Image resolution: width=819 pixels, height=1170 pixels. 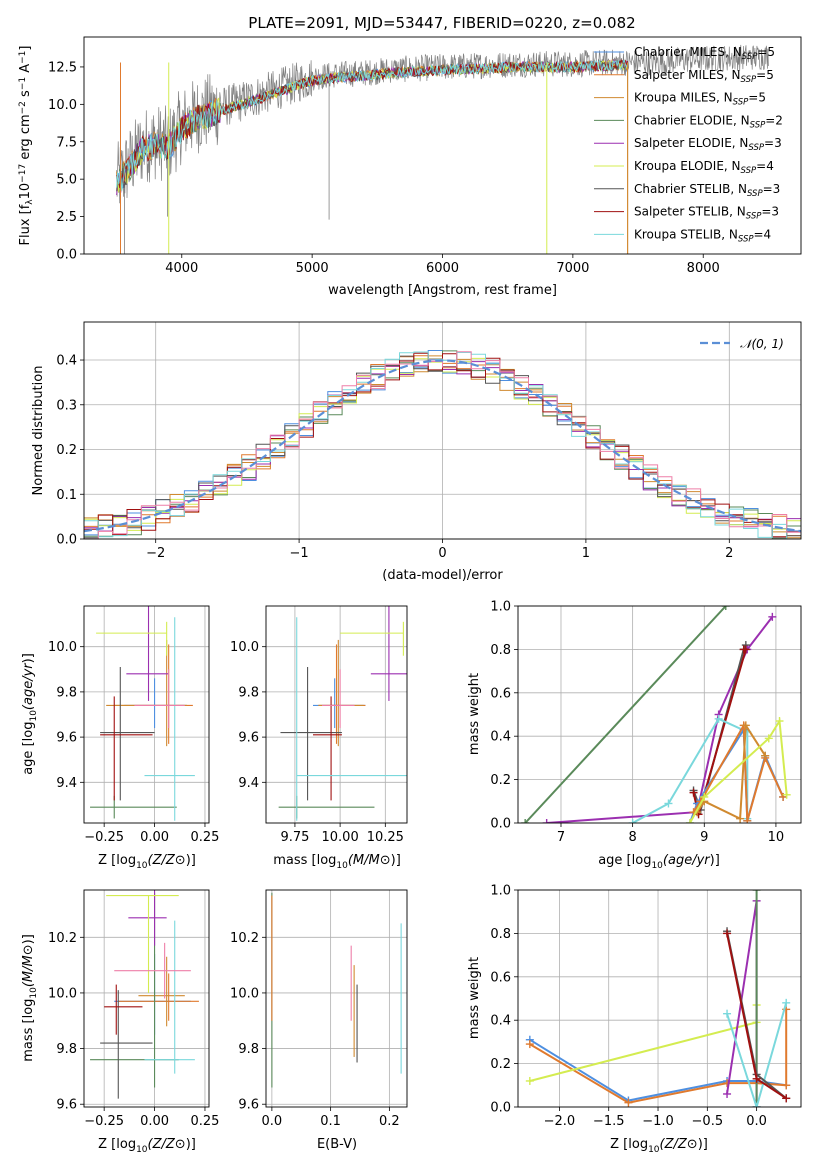 What do you see at coordinates (704, 167) in the screenshot?
I see `legend-label: Kroupa ELODIE, NSSP=4` at bounding box center [704, 167].